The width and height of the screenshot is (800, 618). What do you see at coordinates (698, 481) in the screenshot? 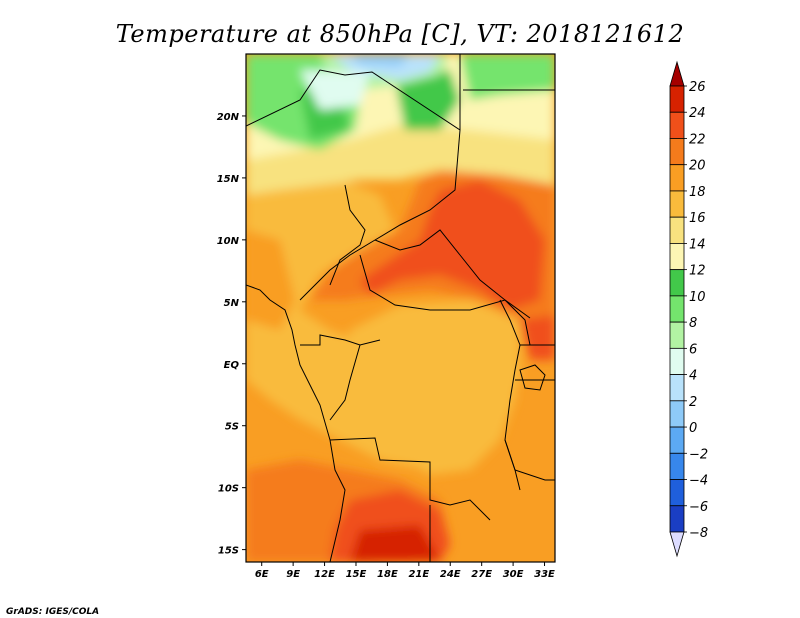
I see `colorbar-label: −4` at bounding box center [698, 481].